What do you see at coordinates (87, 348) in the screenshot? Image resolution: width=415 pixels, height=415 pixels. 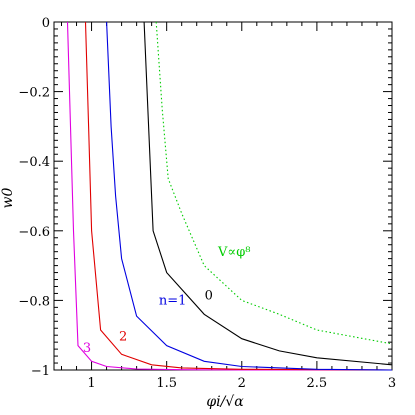 I see `series-label-0: 3` at bounding box center [87, 348].